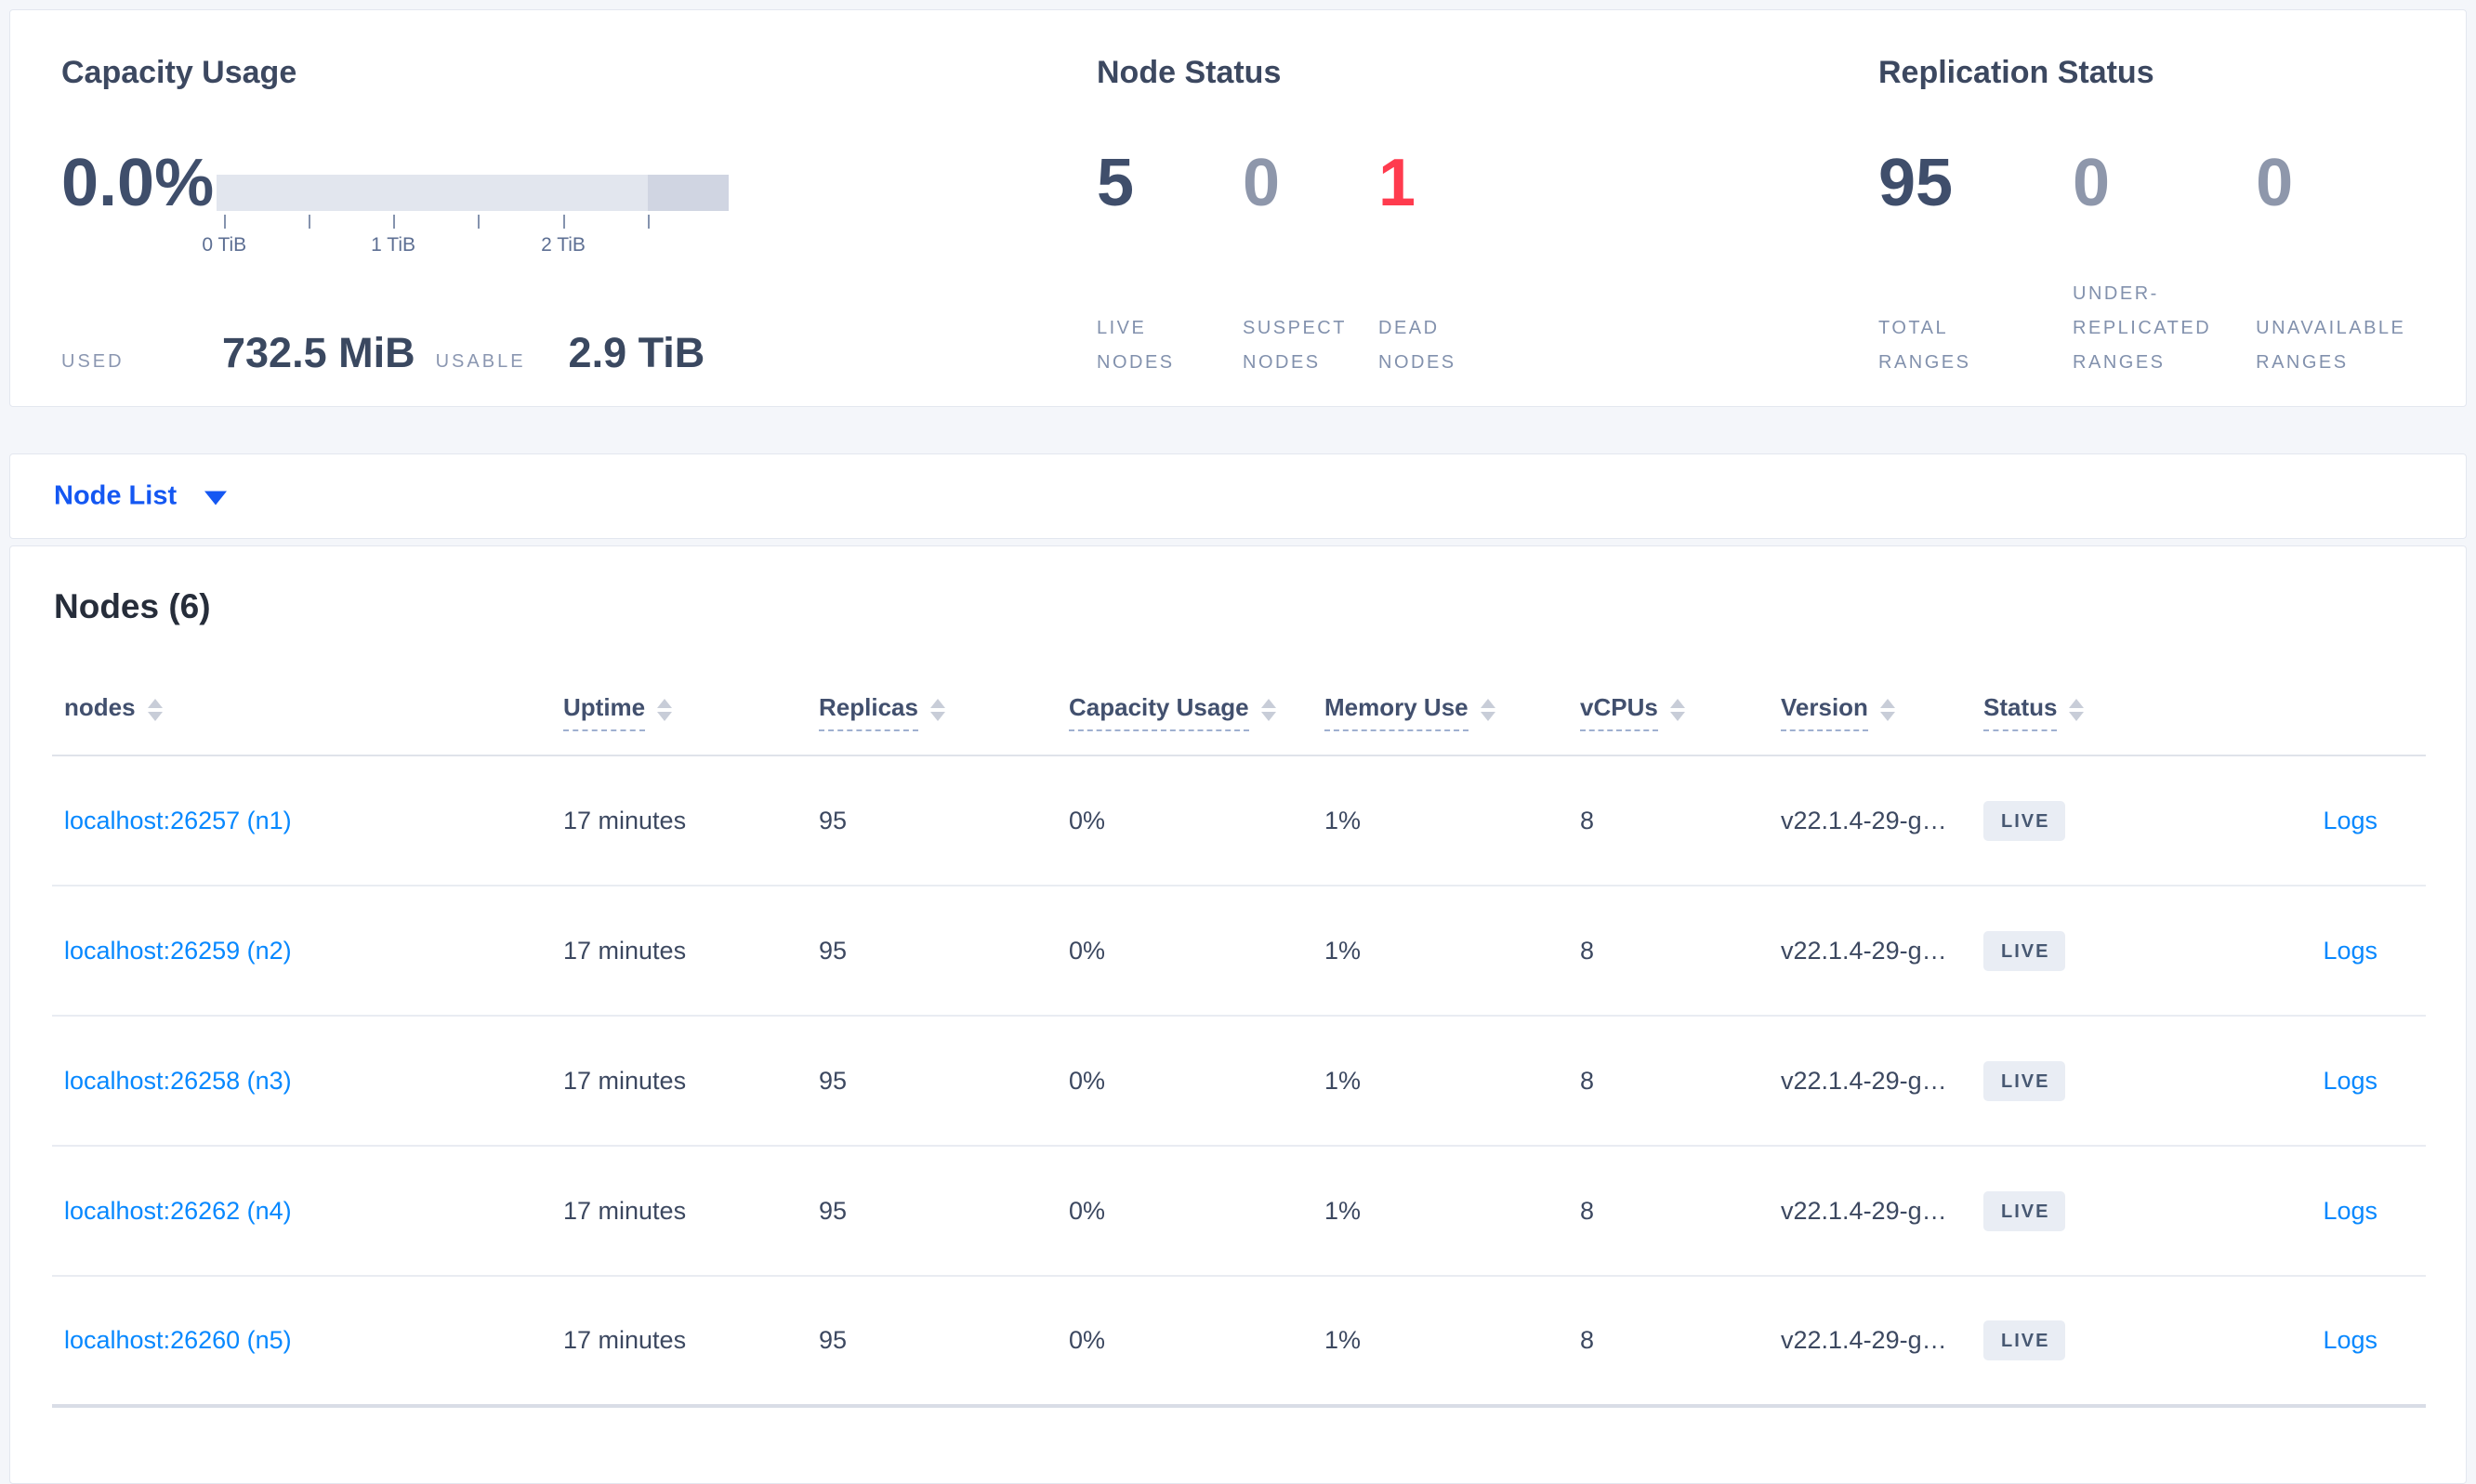  I want to click on node-status-title: Node Status, so click(1189, 73).